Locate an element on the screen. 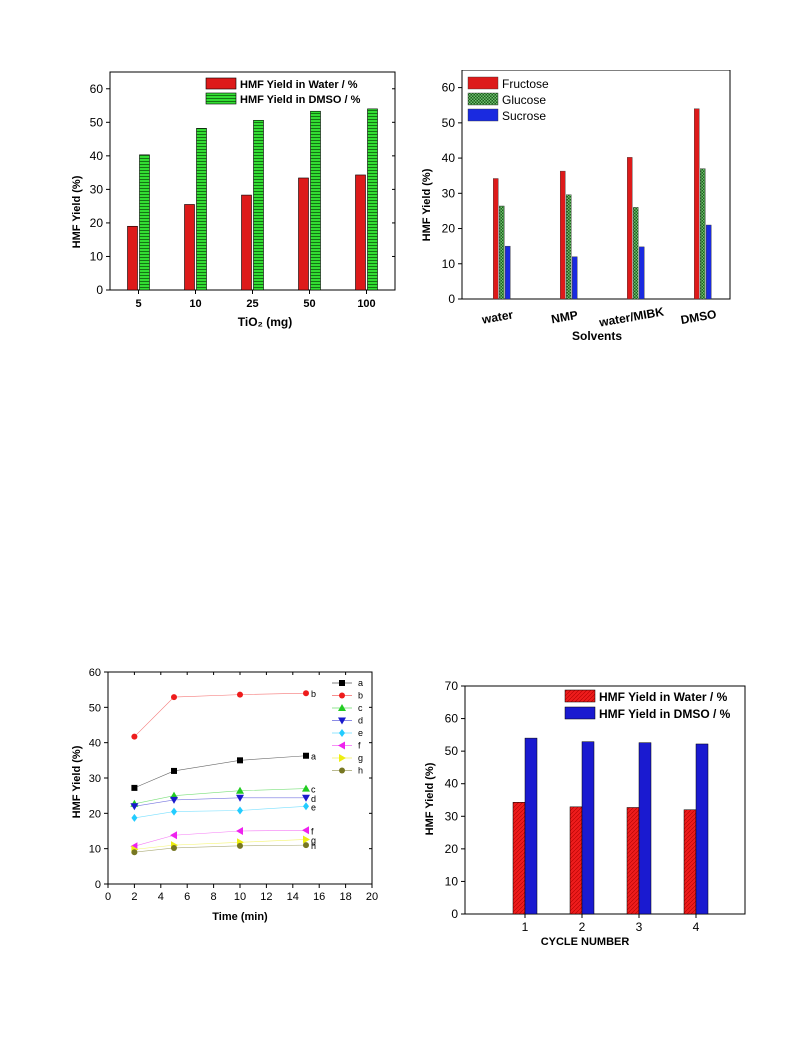 The width and height of the screenshot is (793, 1057). x-tick-label: water/MIBK is located at coordinates (631, 316).